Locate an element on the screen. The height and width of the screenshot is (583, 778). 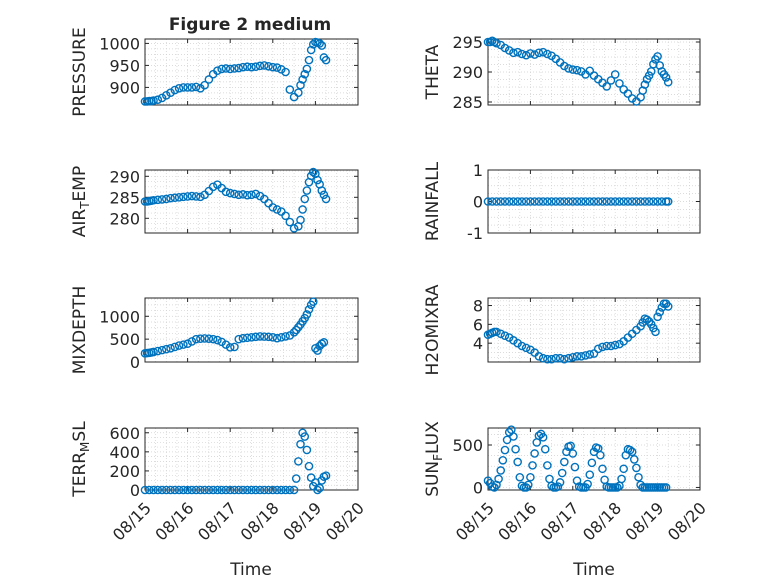
panel-mixdepth: 0 500 1000 MIXDEPTH is located at coordinates (214, 330).